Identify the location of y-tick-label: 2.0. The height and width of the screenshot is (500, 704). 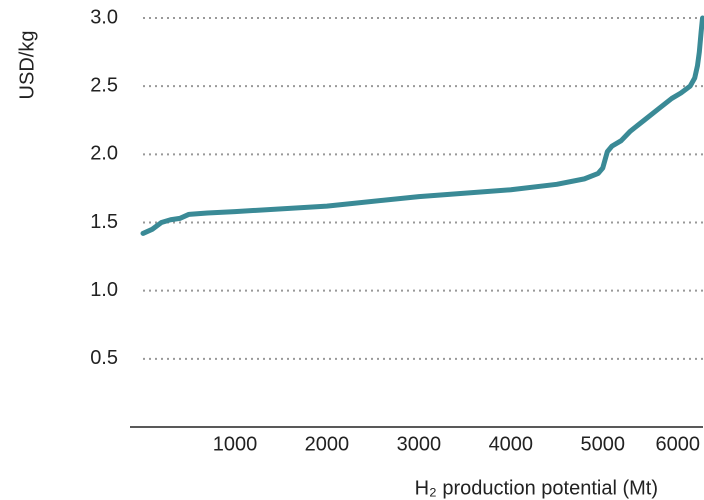
(104, 154).